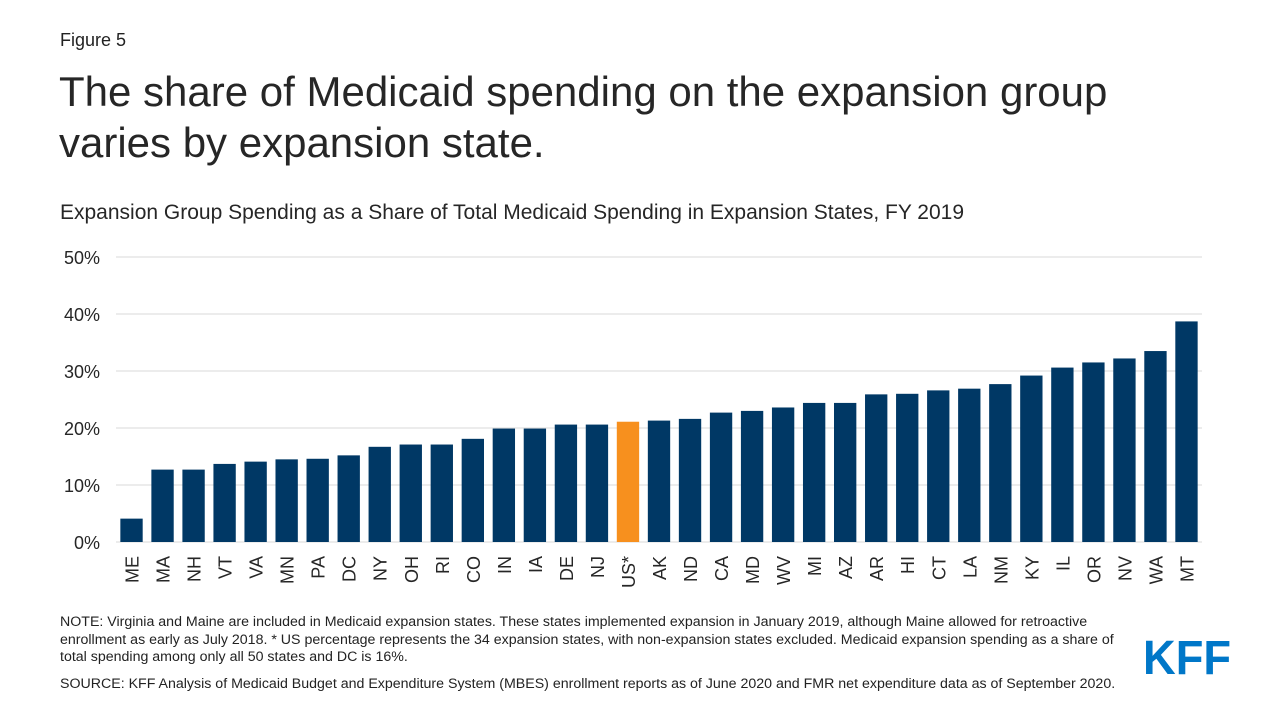 Image resolution: width=1280 pixels, height=720 pixels. I want to click on x-tick-label: US*, so click(629, 572).